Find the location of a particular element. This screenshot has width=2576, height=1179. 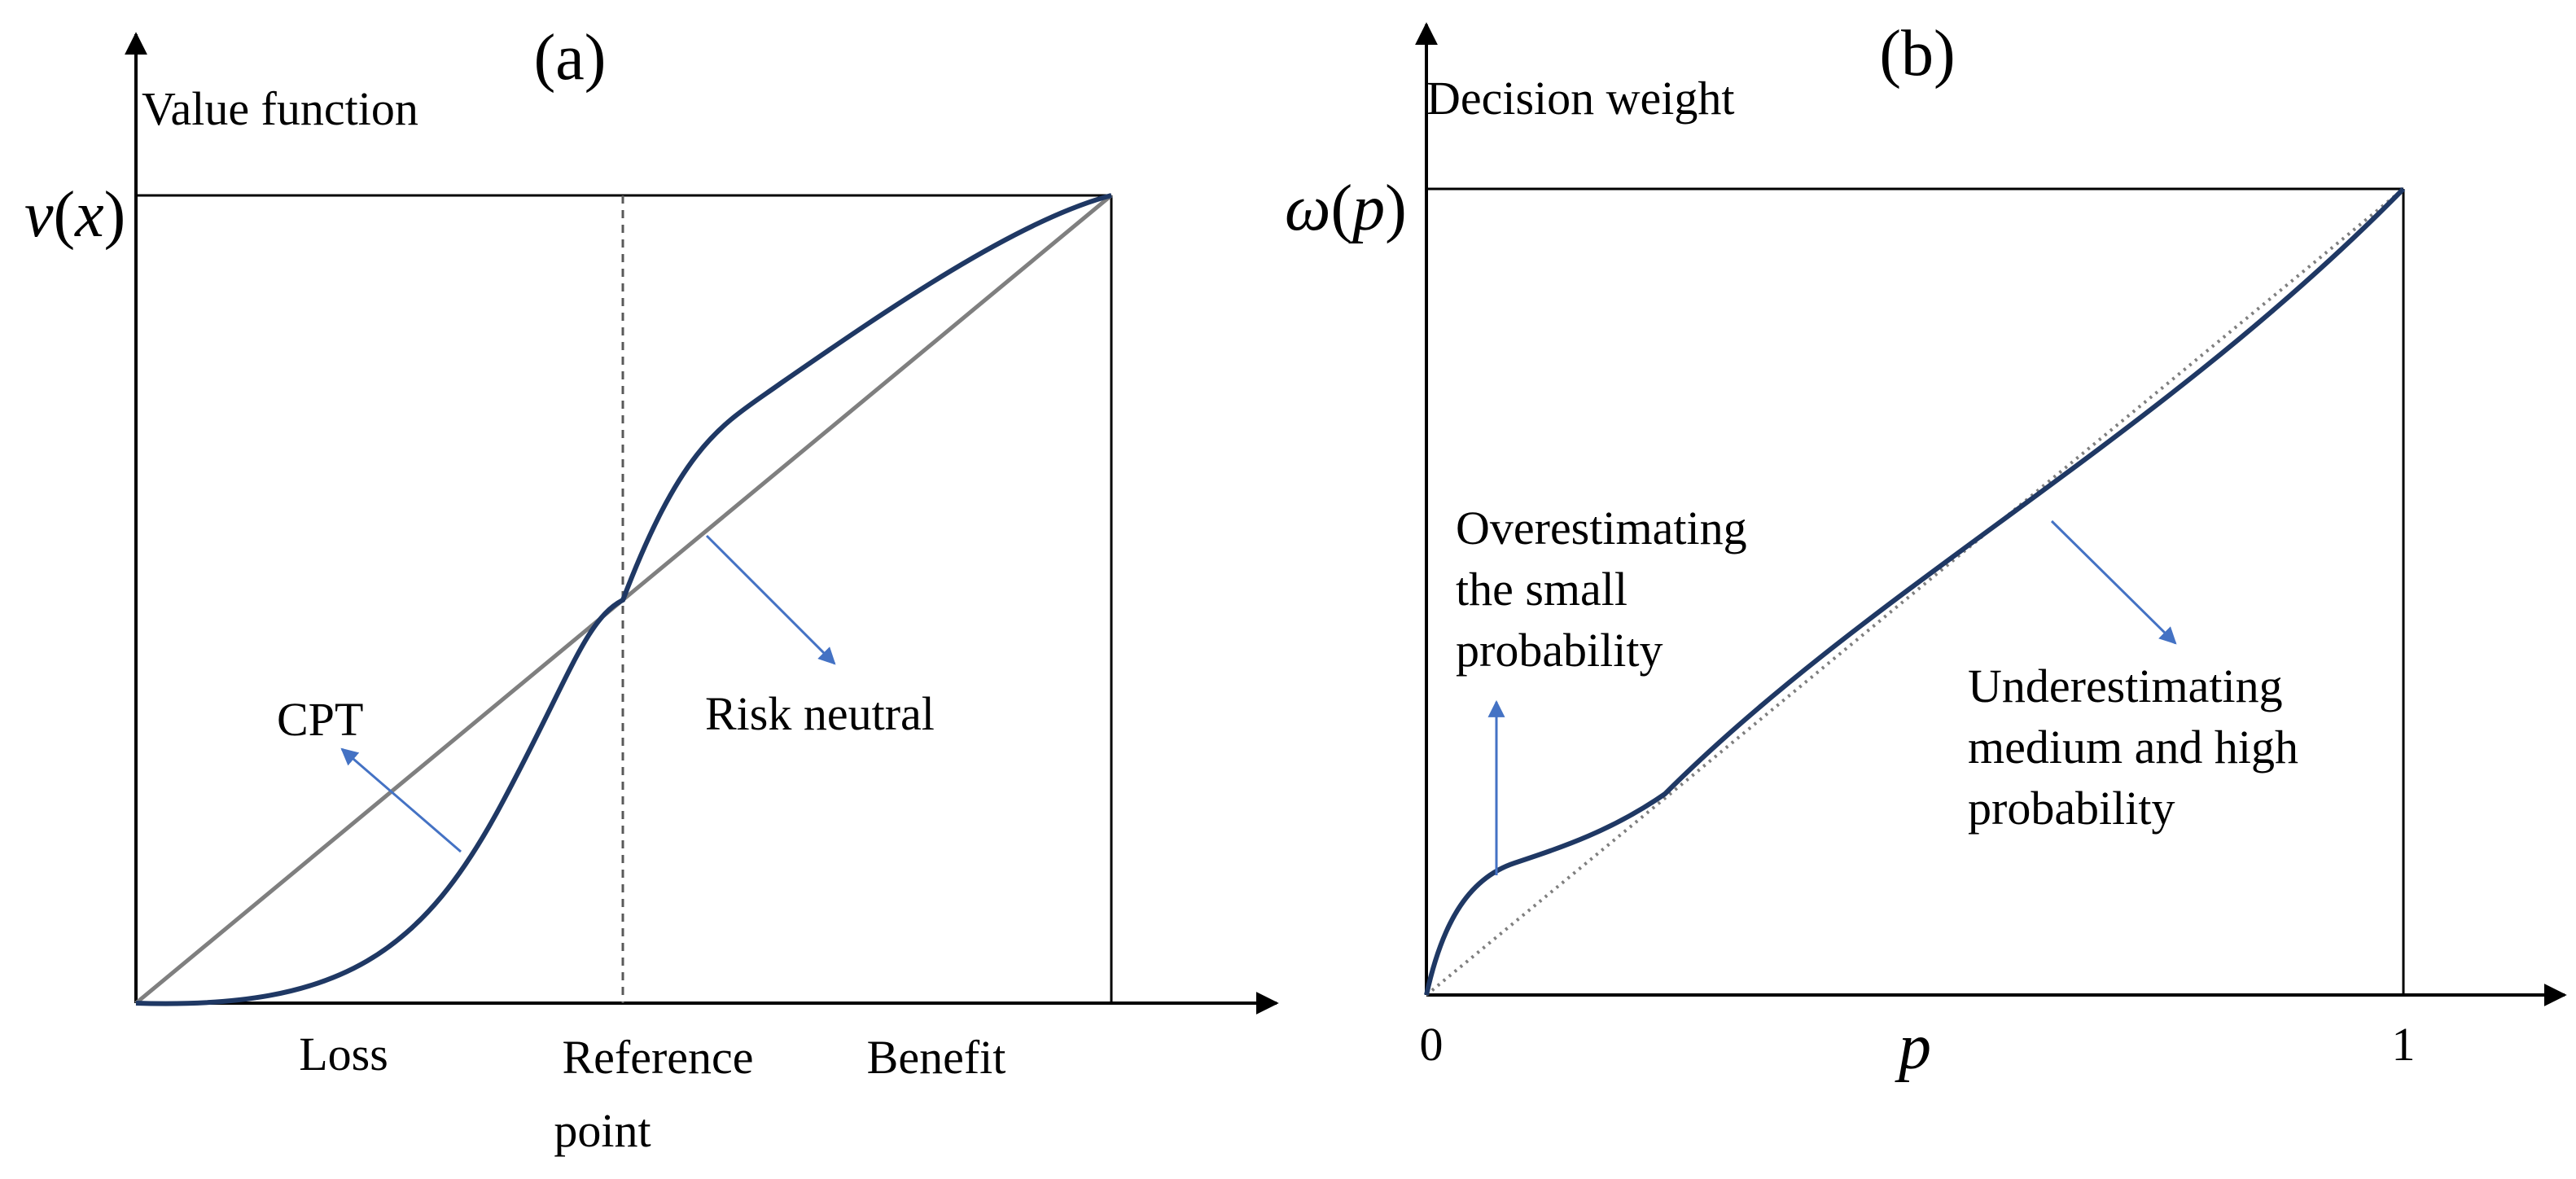

panel-b-y-axis-label: Decision weight is located at coordinates (1580, 99).